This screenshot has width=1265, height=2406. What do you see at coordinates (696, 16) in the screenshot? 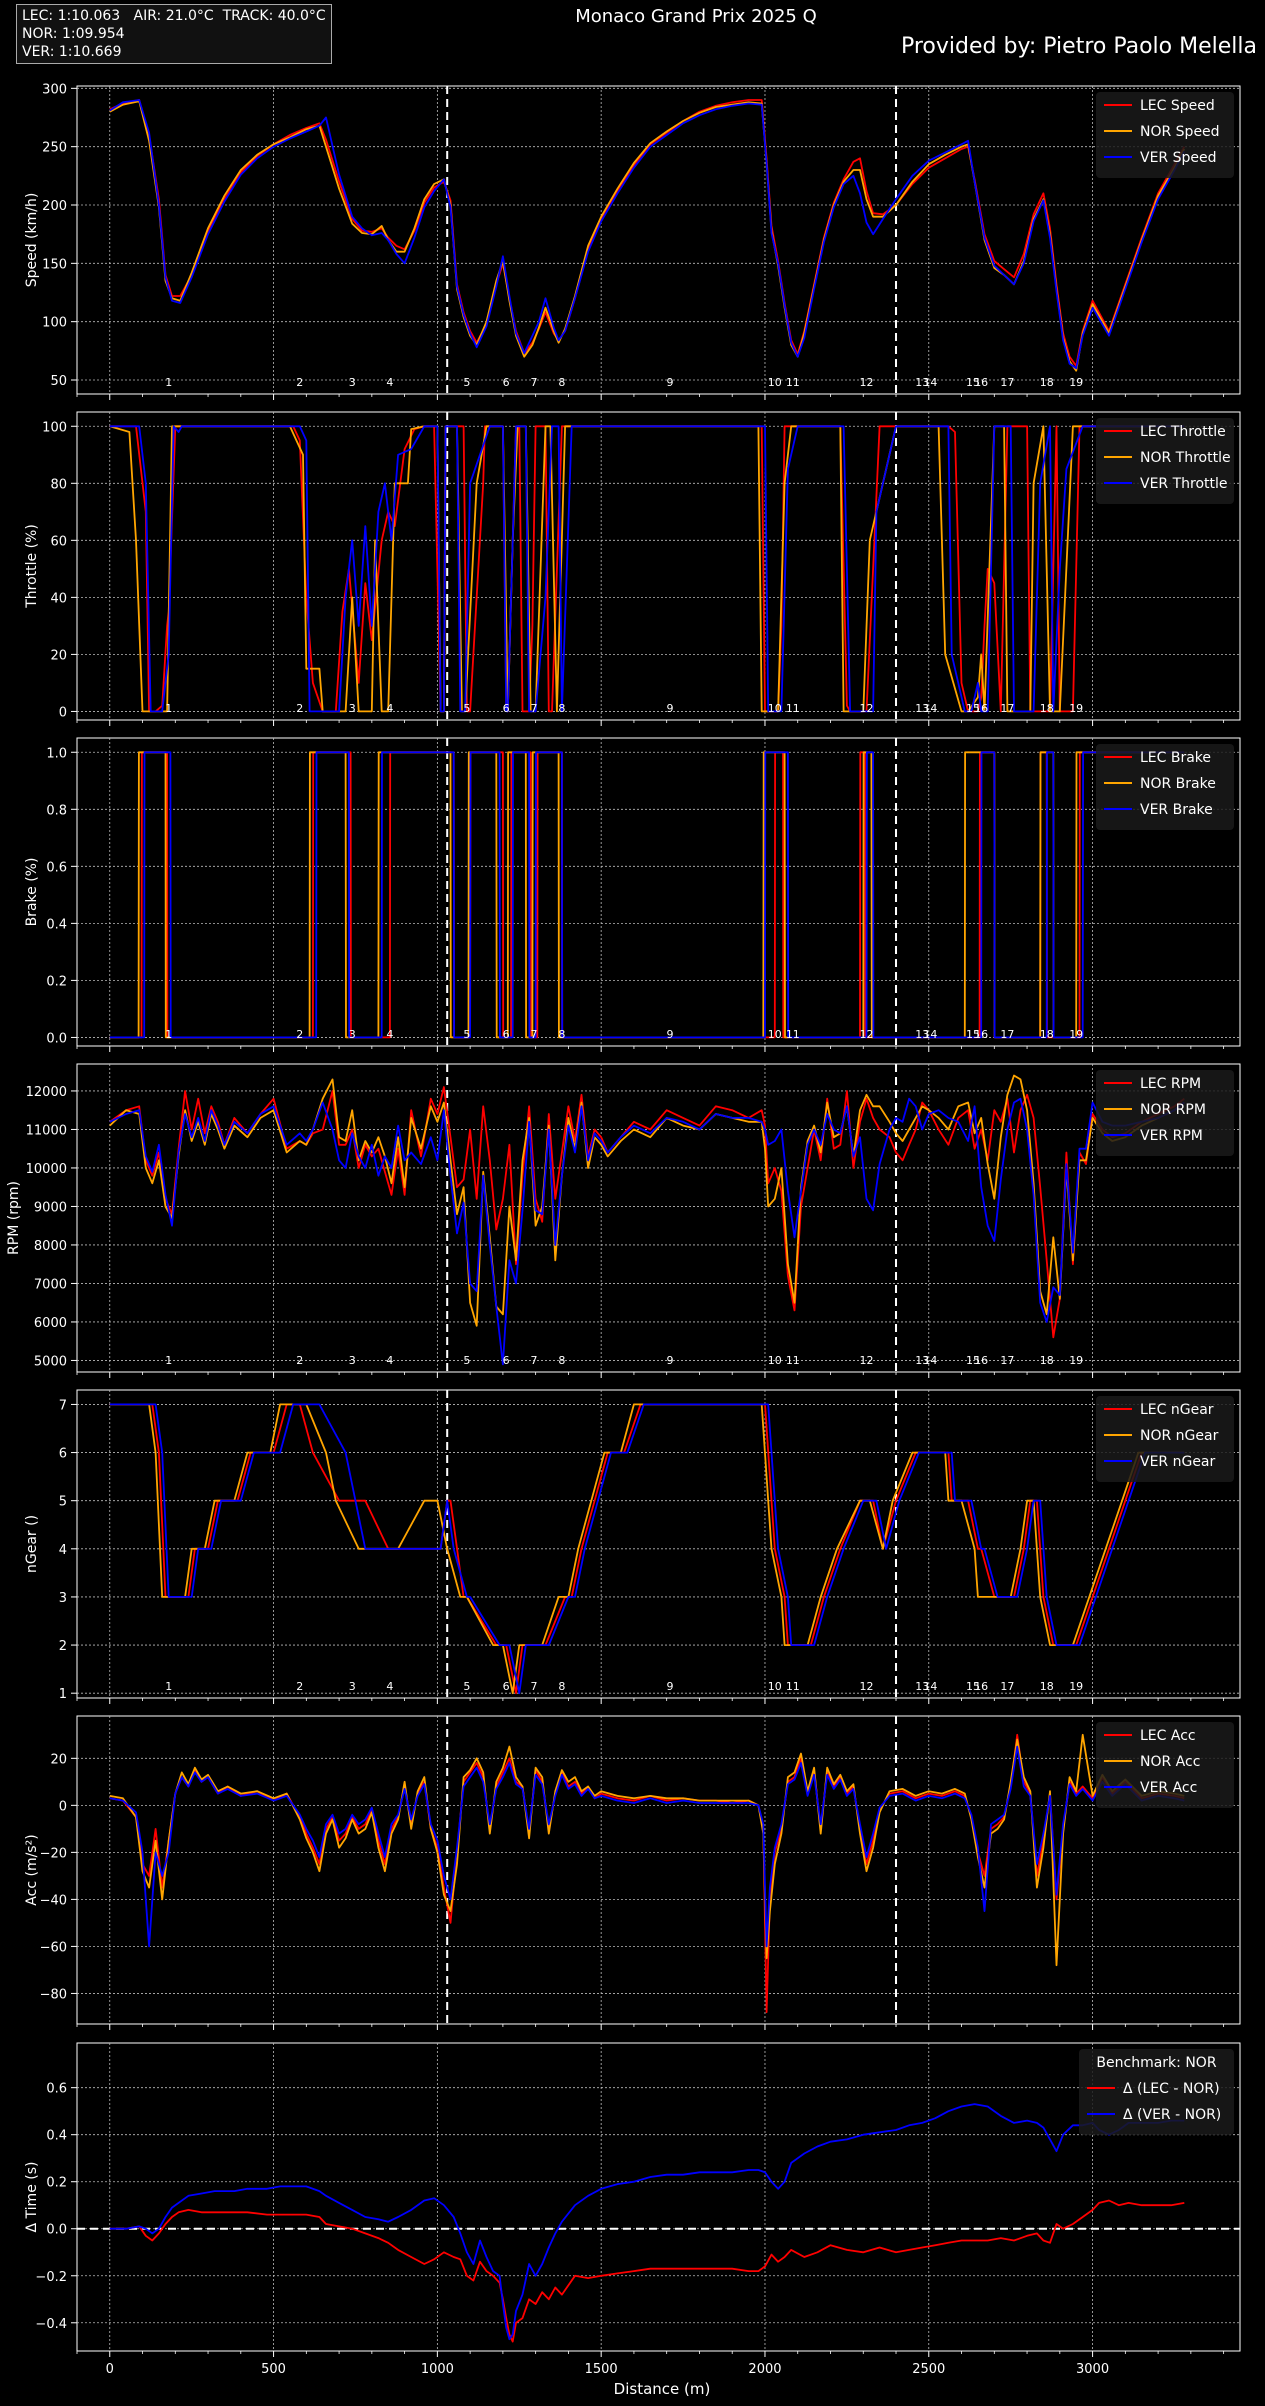
I see `figure-title: Monaco Grand Prix 2025 Q` at bounding box center [696, 16].